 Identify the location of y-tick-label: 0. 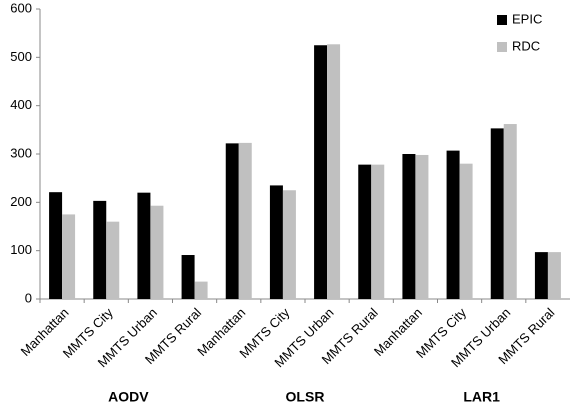
(28, 297).